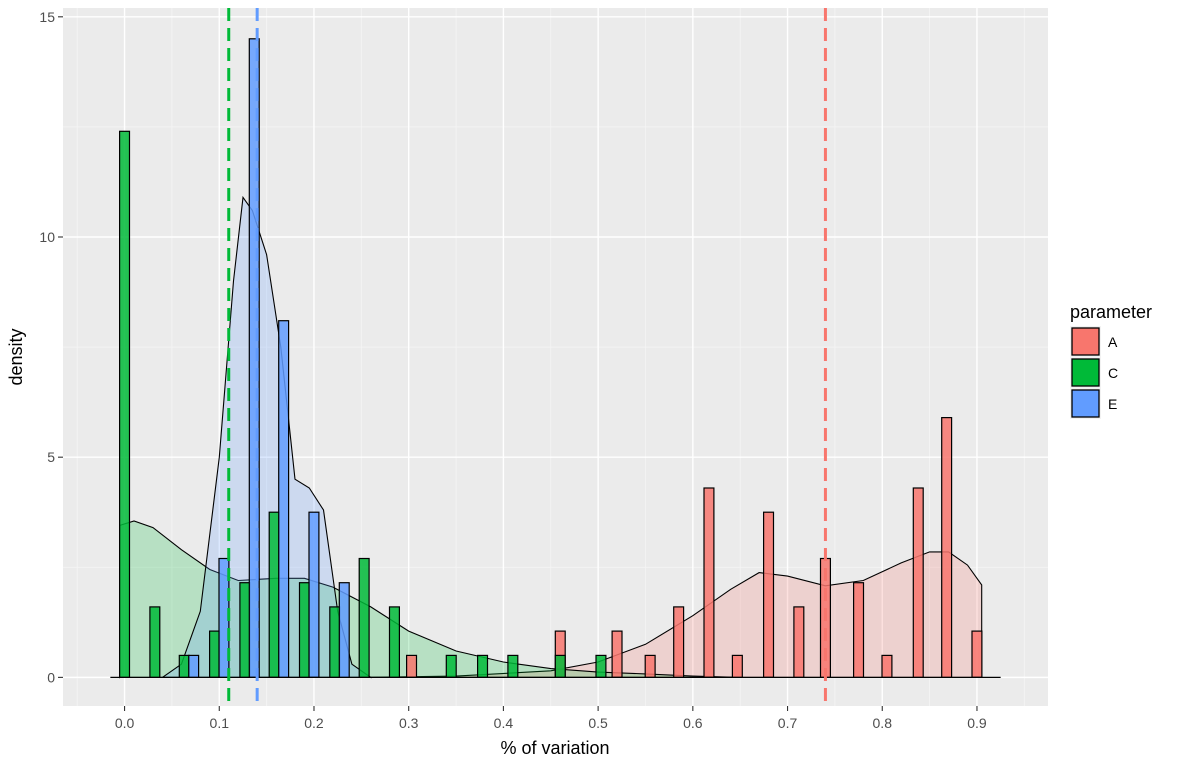  I want to click on x-tick-label: 0.5, so click(598, 723).